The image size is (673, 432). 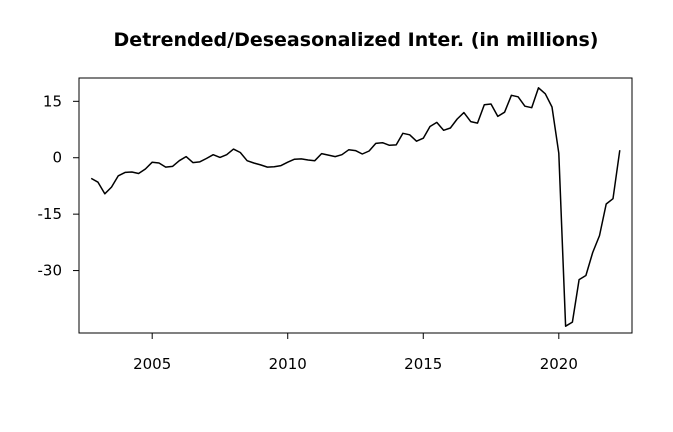 What do you see at coordinates (52, 101) in the screenshot?
I see `y-tick-label: 15` at bounding box center [52, 101].